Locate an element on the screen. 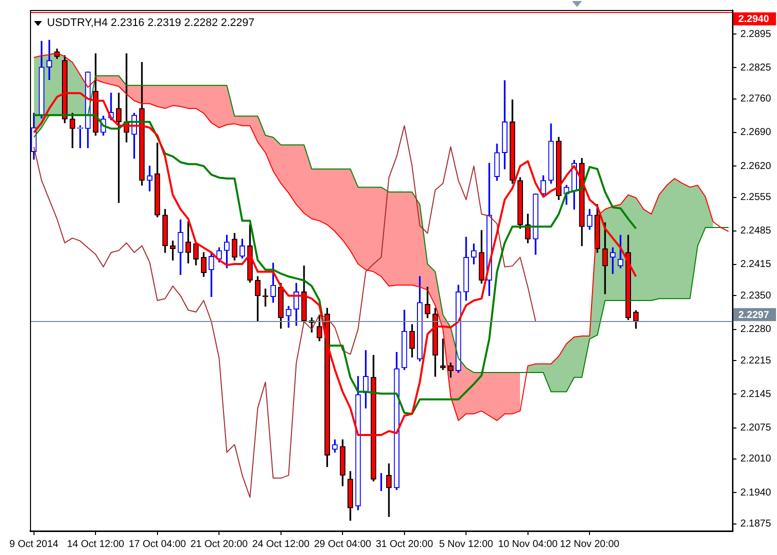 The height and width of the screenshot is (555, 777). x-tick-label: 12 Nov 20:00 is located at coordinates (590, 544).